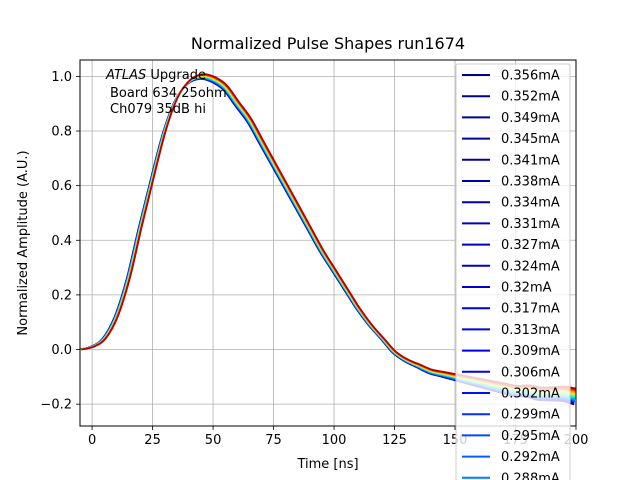 This screenshot has height=480, width=640. Describe the element at coordinates (530, 475) in the screenshot. I see `legend-label: 0.288mA` at that location.